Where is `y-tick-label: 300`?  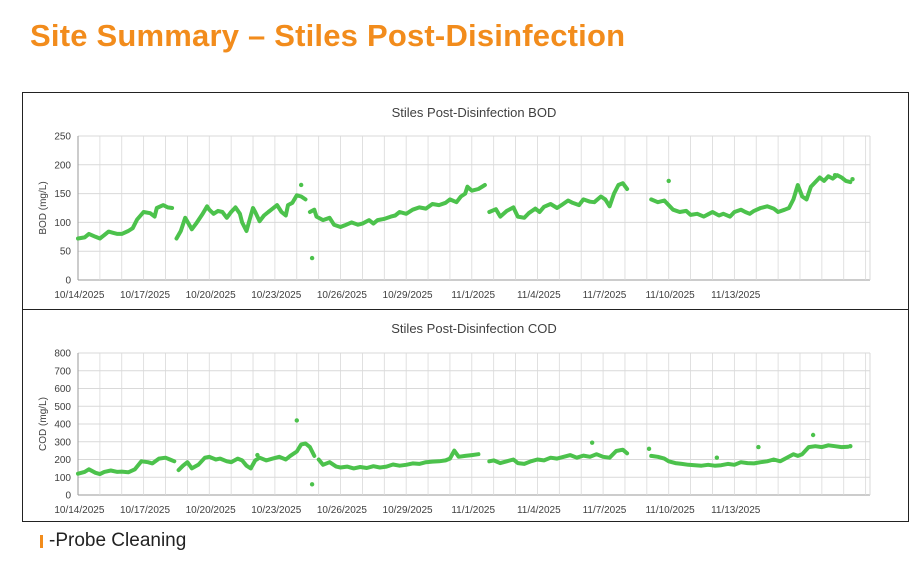
y-tick-label: 300 is located at coordinates (62, 442).